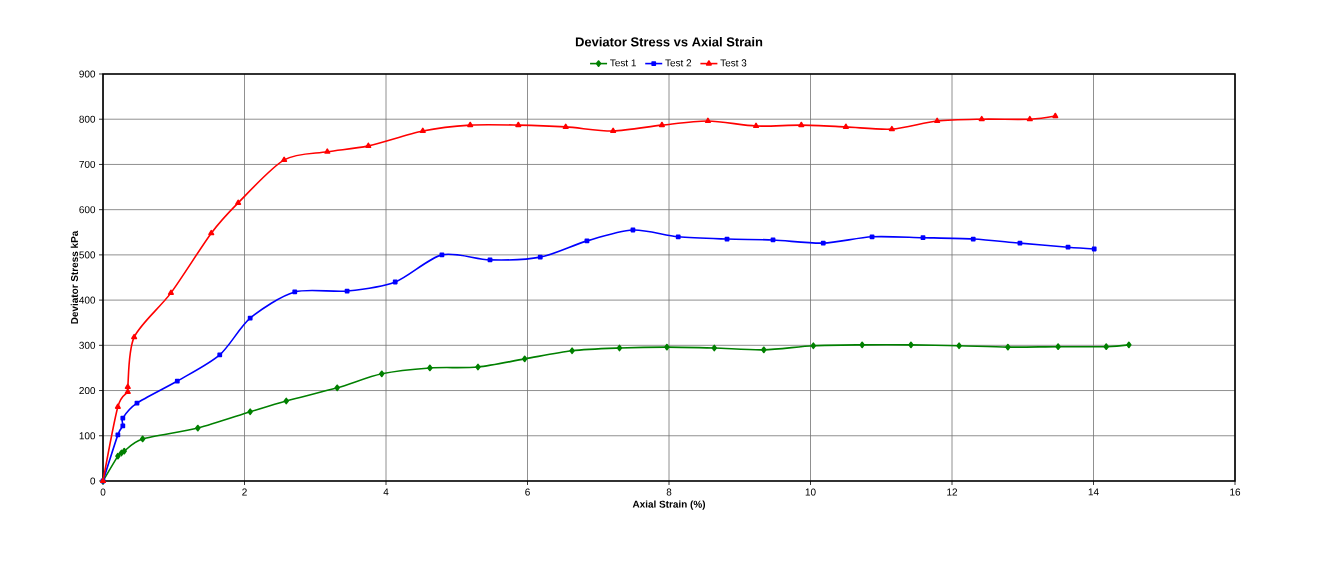 This screenshot has height=567, width=1330. I want to click on x-tick-label: 12, so click(952, 492).